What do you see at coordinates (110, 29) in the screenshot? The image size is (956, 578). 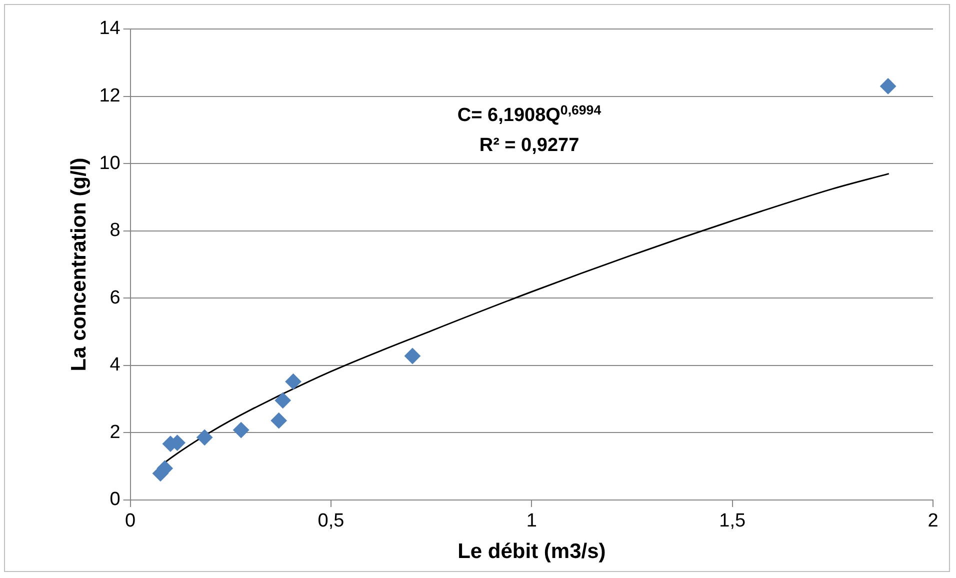 I see `y-tick-label: 14` at bounding box center [110, 29].